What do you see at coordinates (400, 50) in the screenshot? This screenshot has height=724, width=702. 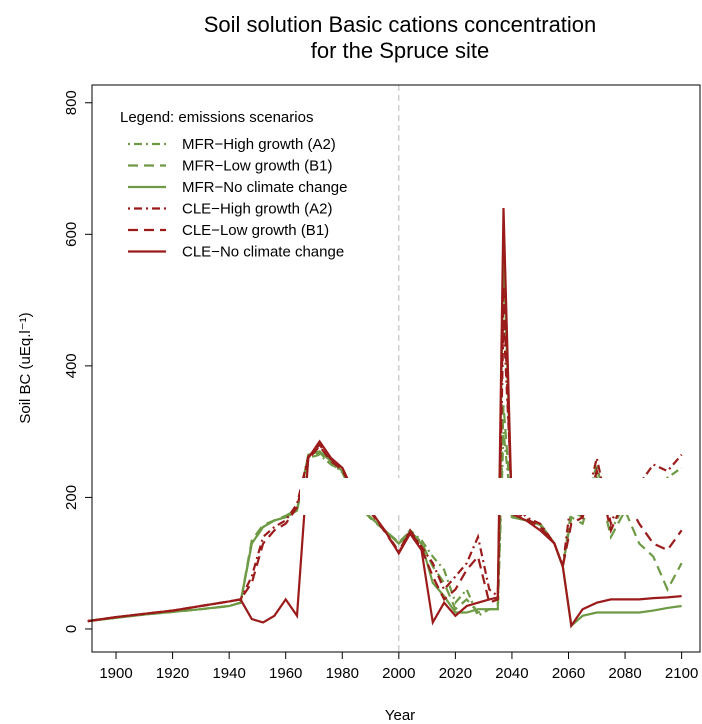 I see `chart-subtitle: for the Spruce site` at bounding box center [400, 50].